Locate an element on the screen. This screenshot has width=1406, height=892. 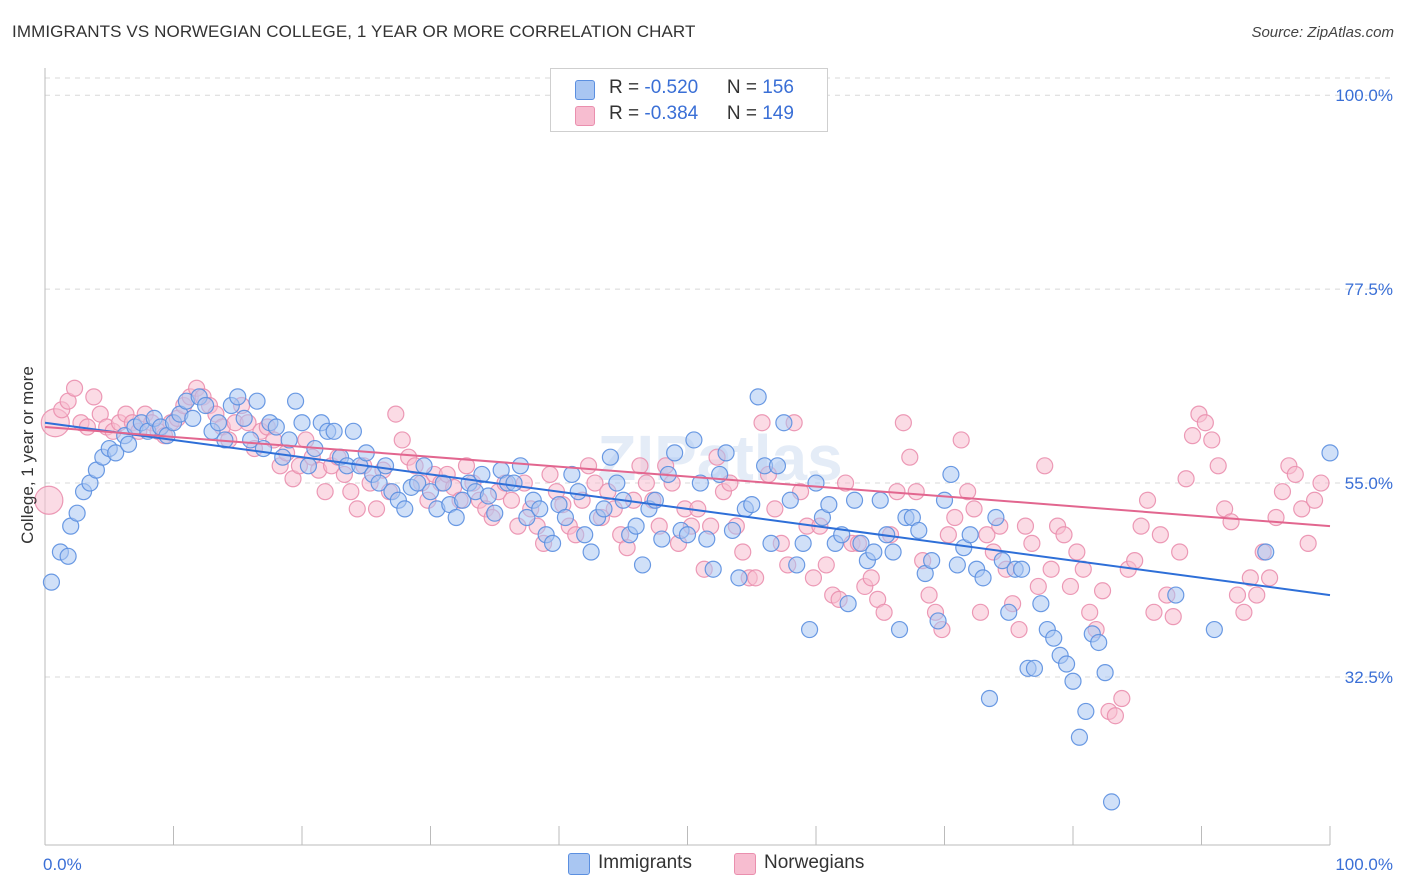
legend-r-value: -0.520 is located at coordinates (671, 87).